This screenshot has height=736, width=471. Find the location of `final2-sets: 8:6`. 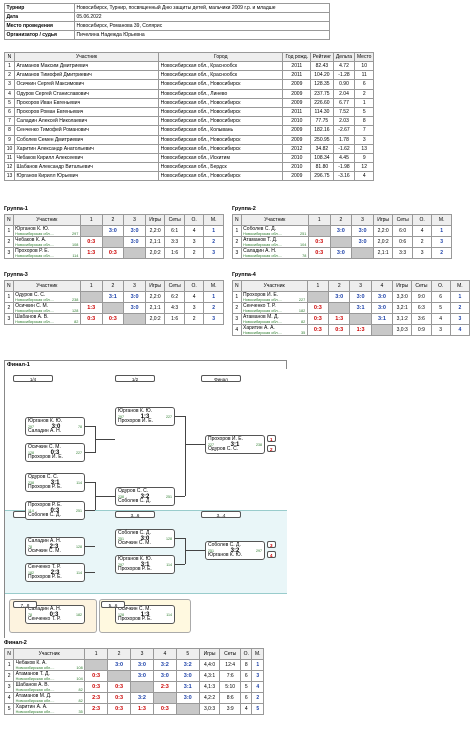

final2-sets: 8:6 is located at coordinates (230, 698).